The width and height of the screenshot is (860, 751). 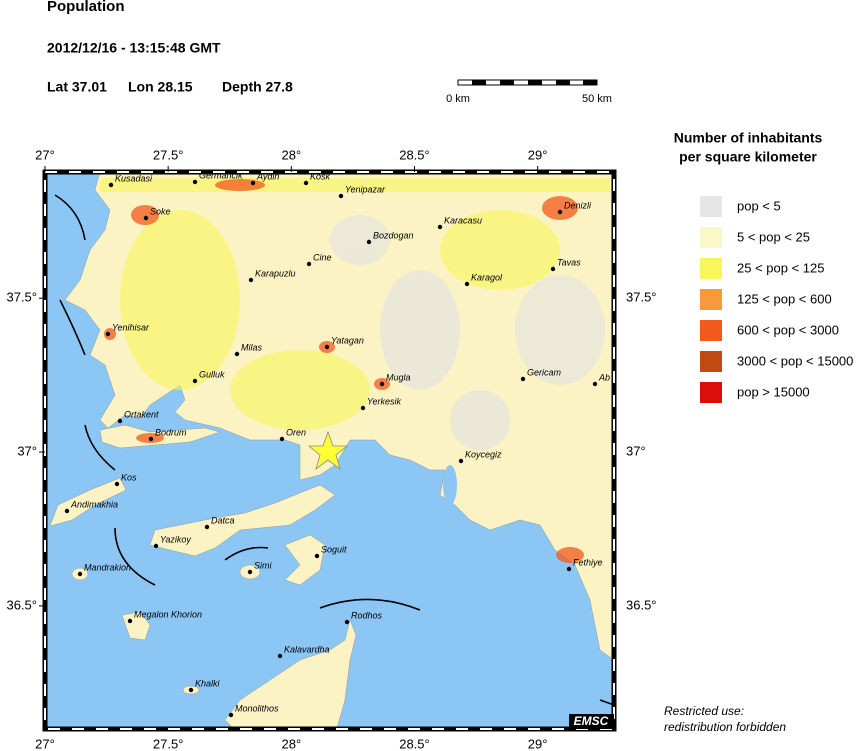 What do you see at coordinates (458, 99) in the screenshot?
I see `scale-start: 0 km` at bounding box center [458, 99].